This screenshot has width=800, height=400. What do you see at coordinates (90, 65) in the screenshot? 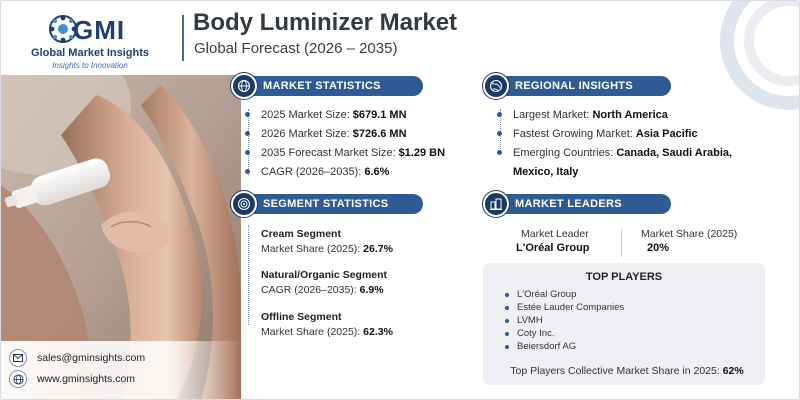
I see `logo-tagline: Insights to Innovation` at bounding box center [90, 65].